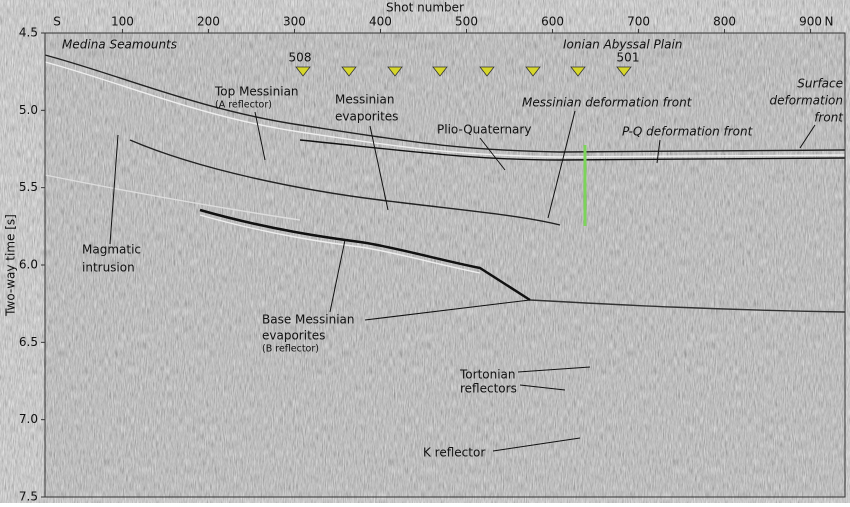  Describe the element at coordinates (829, 118) in the screenshot. I see `annotation: front` at that location.